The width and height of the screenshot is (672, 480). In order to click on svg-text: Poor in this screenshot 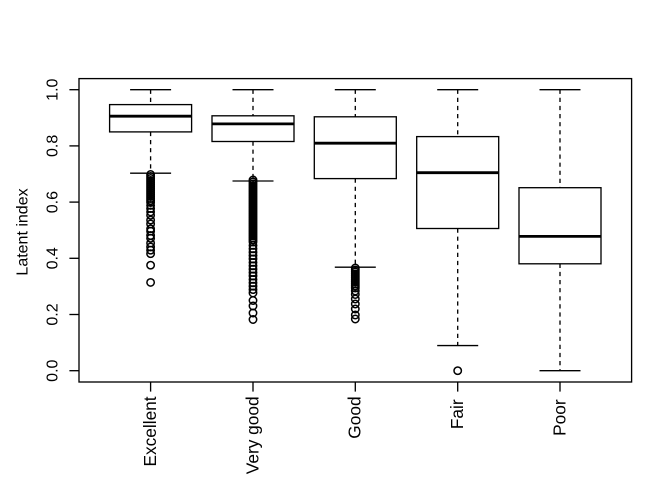, I will do `click(559, 417)`.